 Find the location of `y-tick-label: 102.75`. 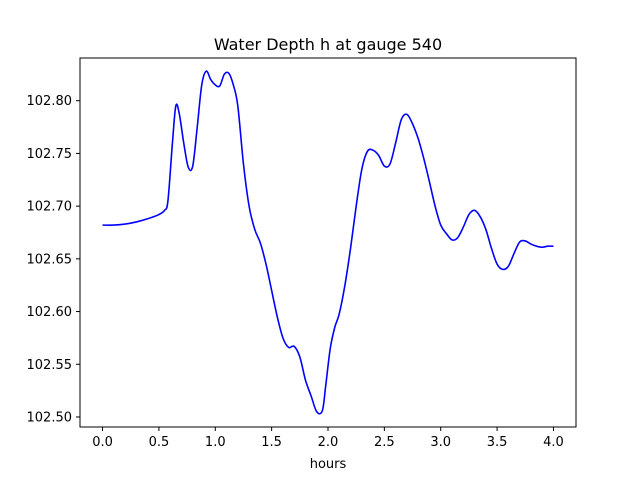

y-tick-label: 102.75 is located at coordinates (50, 154).